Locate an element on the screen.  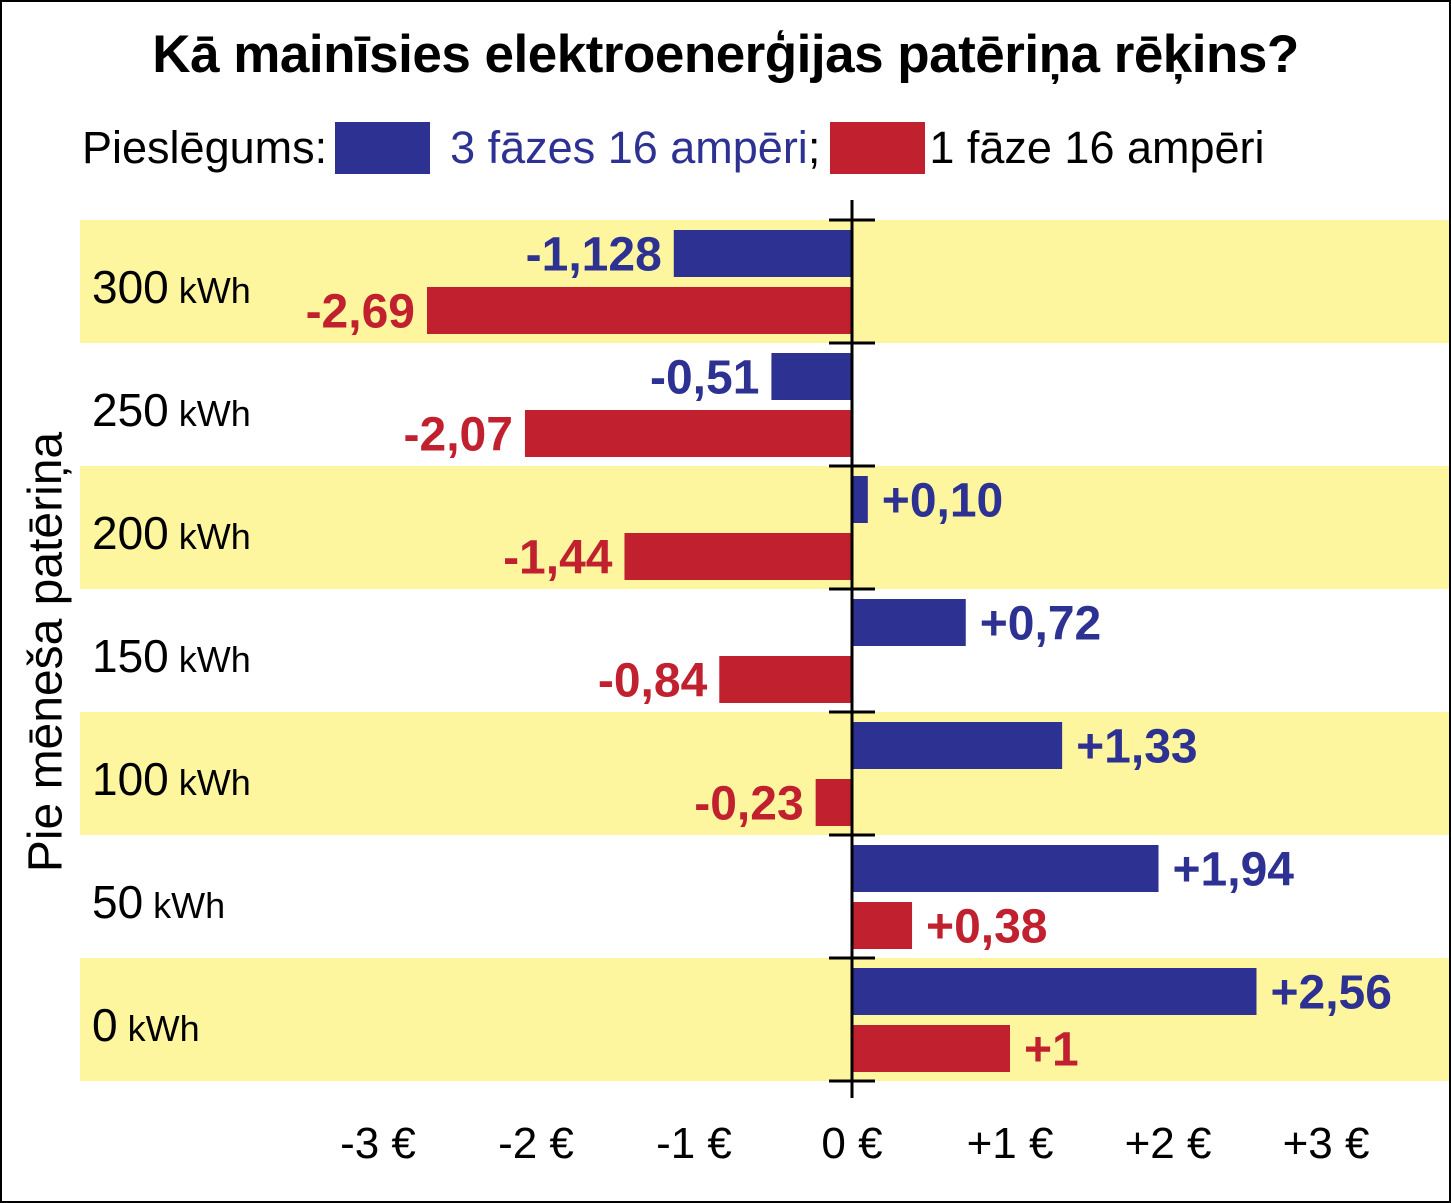
x-tick-label: -3 € is located at coordinates (378, 1143).